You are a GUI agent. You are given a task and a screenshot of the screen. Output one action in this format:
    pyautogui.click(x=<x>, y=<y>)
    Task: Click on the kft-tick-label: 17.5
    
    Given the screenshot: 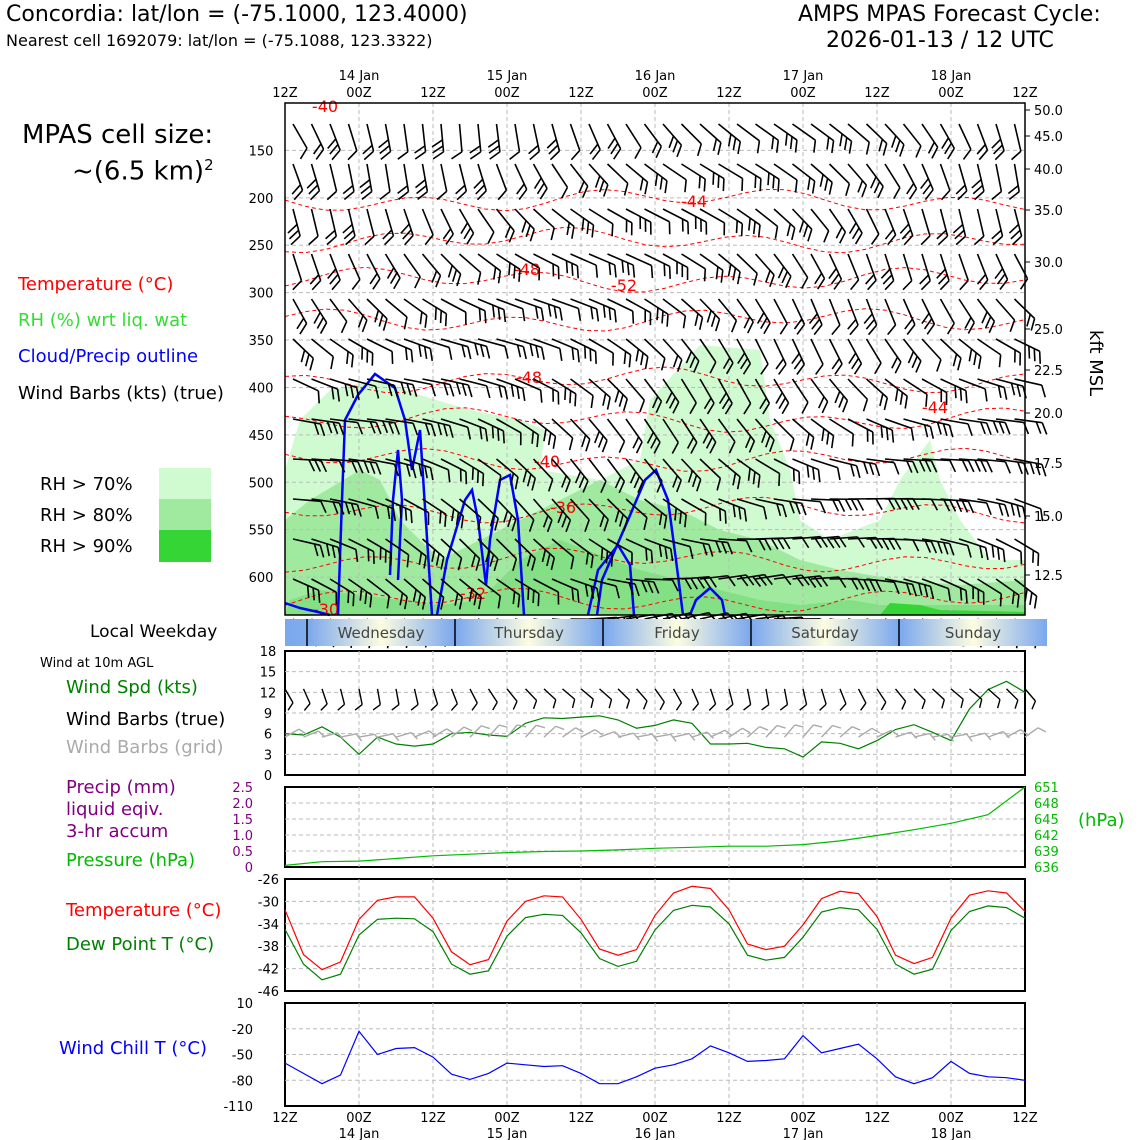 What is the action you would take?
    pyautogui.click(x=1048, y=464)
    